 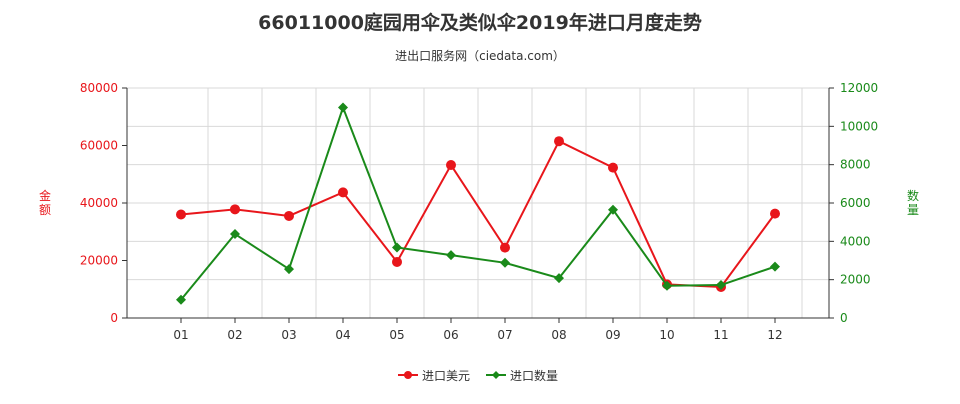 What do you see at coordinates (720, 335) in the screenshot?
I see `x-tick-label: 11` at bounding box center [720, 335].